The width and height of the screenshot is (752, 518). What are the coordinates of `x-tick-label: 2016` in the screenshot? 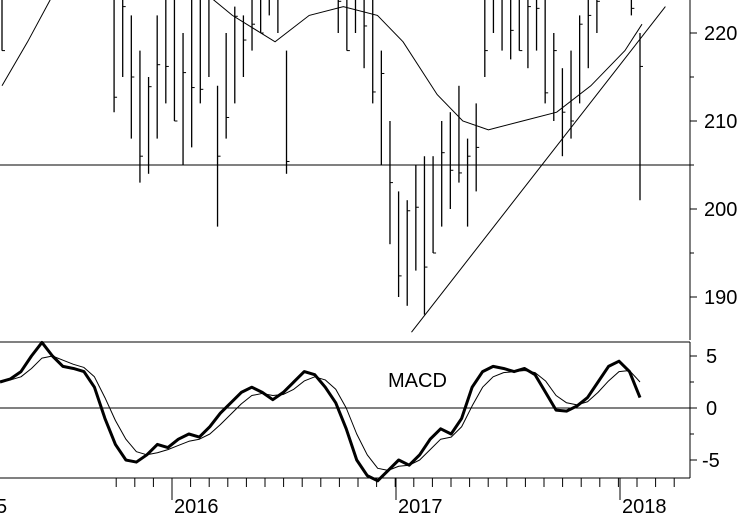 It's located at (196, 507).